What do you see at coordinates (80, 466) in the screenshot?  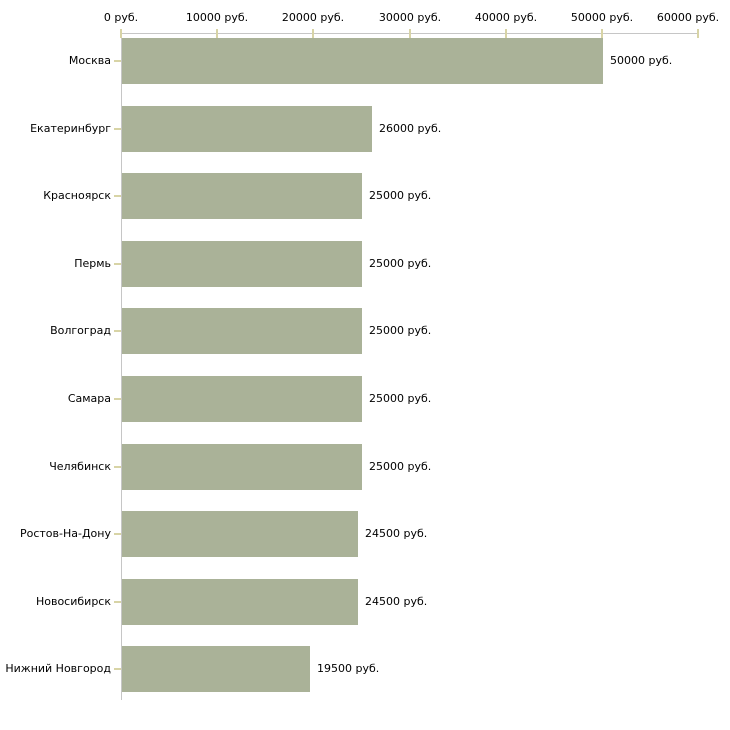 I see `category-label: Челябинск` at bounding box center [80, 466].